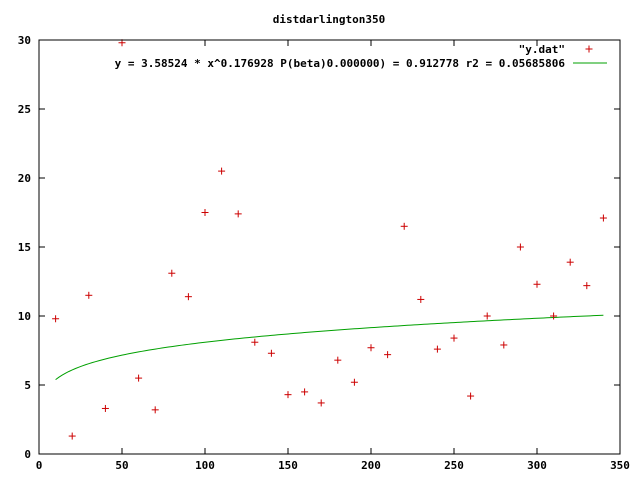 This screenshot has height=480, width=640. What do you see at coordinates (542, 49) in the screenshot?
I see `legend-label-data: "y.dat"` at bounding box center [542, 49].